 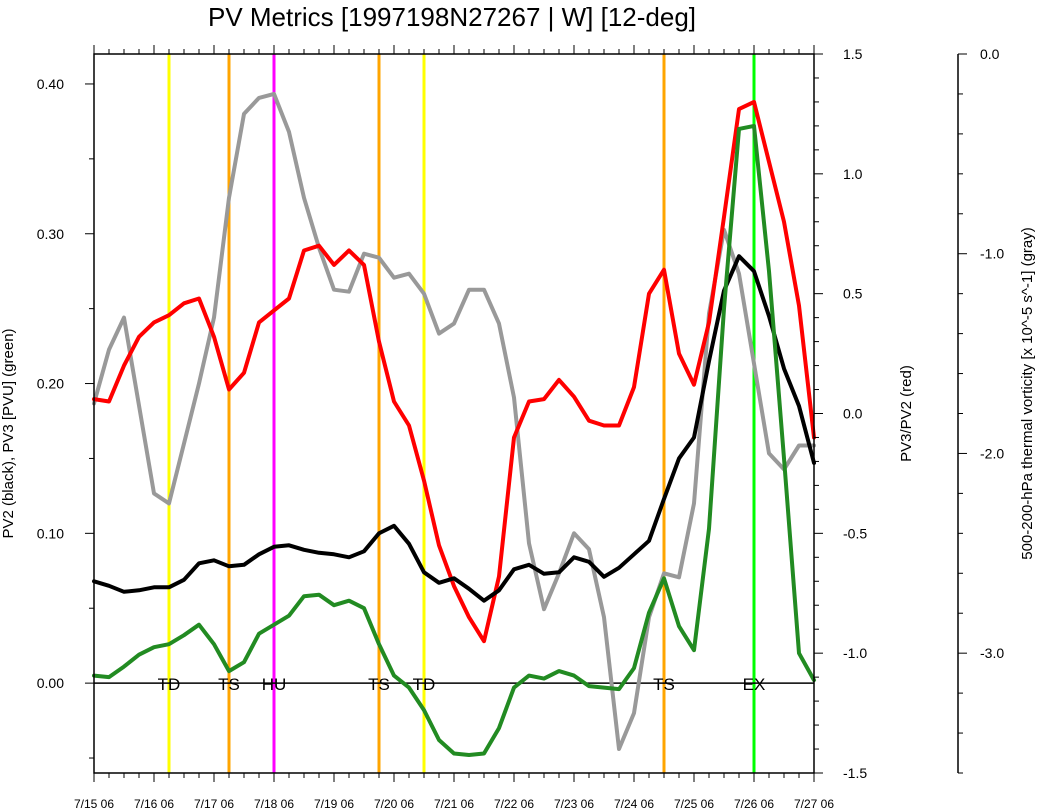 I want to click on left-tick-label-0: 0.00, so click(x=50, y=683).